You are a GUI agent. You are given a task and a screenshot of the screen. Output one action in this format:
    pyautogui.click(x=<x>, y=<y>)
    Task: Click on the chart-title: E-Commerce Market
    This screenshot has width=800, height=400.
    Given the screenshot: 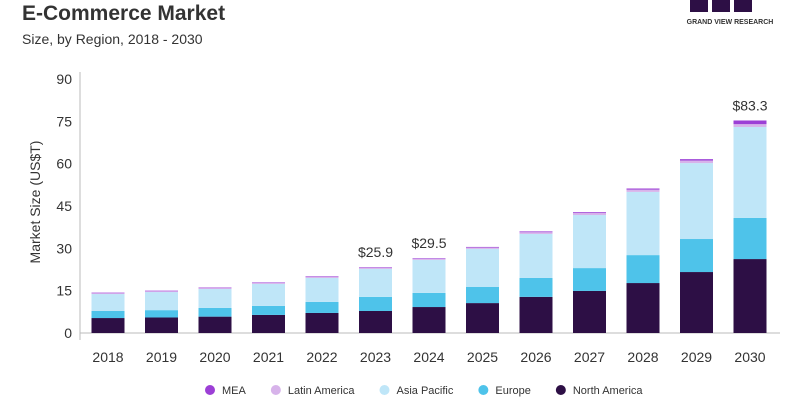 What is the action you would take?
    pyautogui.click(x=123, y=13)
    